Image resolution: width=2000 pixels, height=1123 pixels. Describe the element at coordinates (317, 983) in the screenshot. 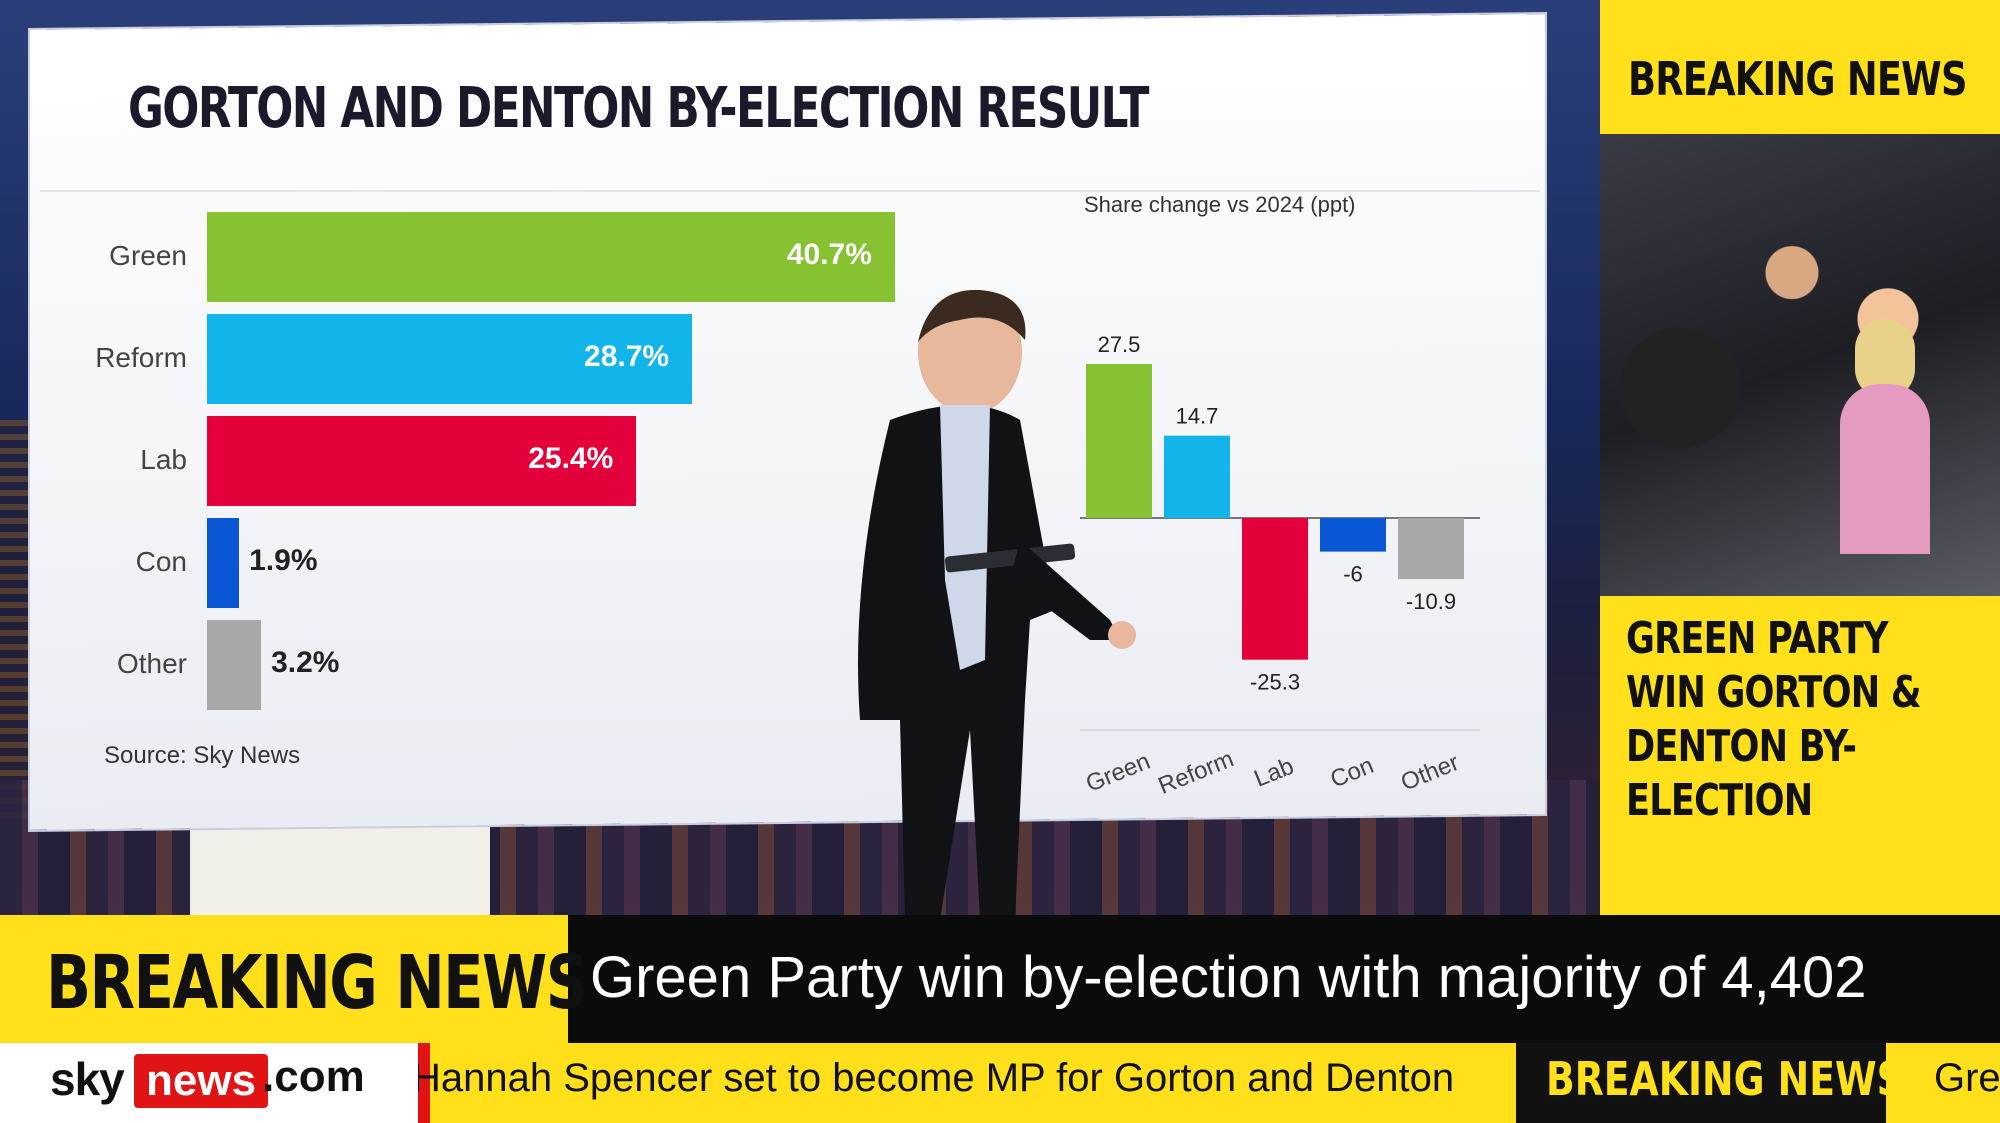

I see `breaking-news-label: BREAKING NEWS` at that location.